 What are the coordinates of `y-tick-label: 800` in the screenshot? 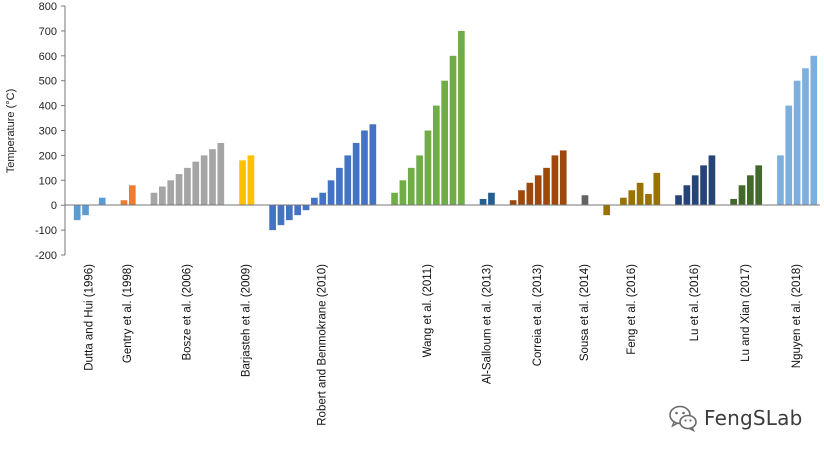 It's located at (48, 7).